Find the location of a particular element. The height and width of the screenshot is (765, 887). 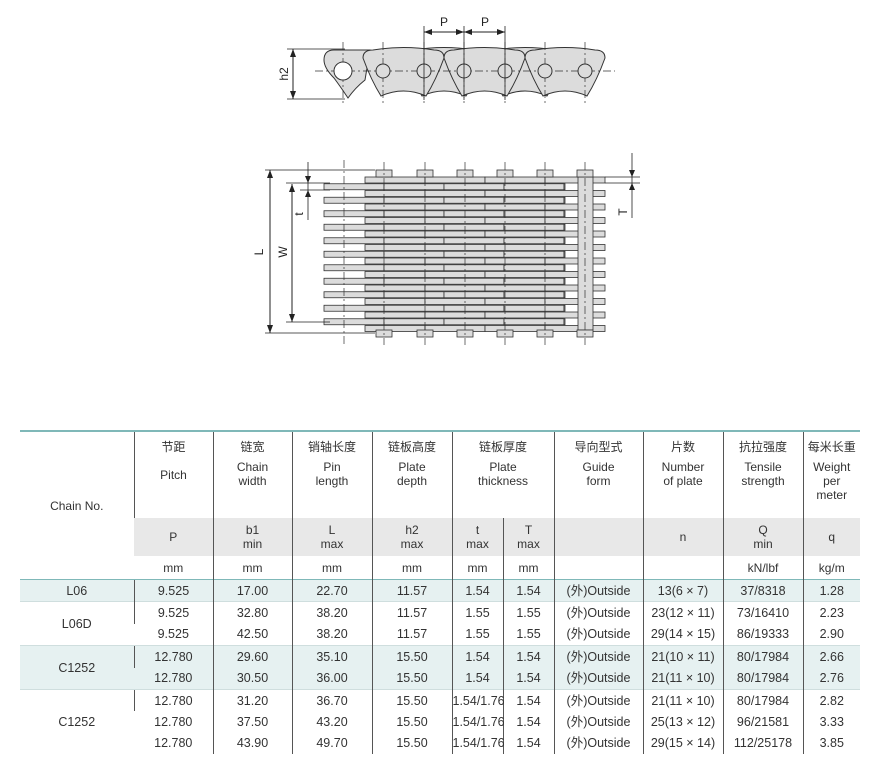

value-cell: 9.525 is located at coordinates (173, 634).